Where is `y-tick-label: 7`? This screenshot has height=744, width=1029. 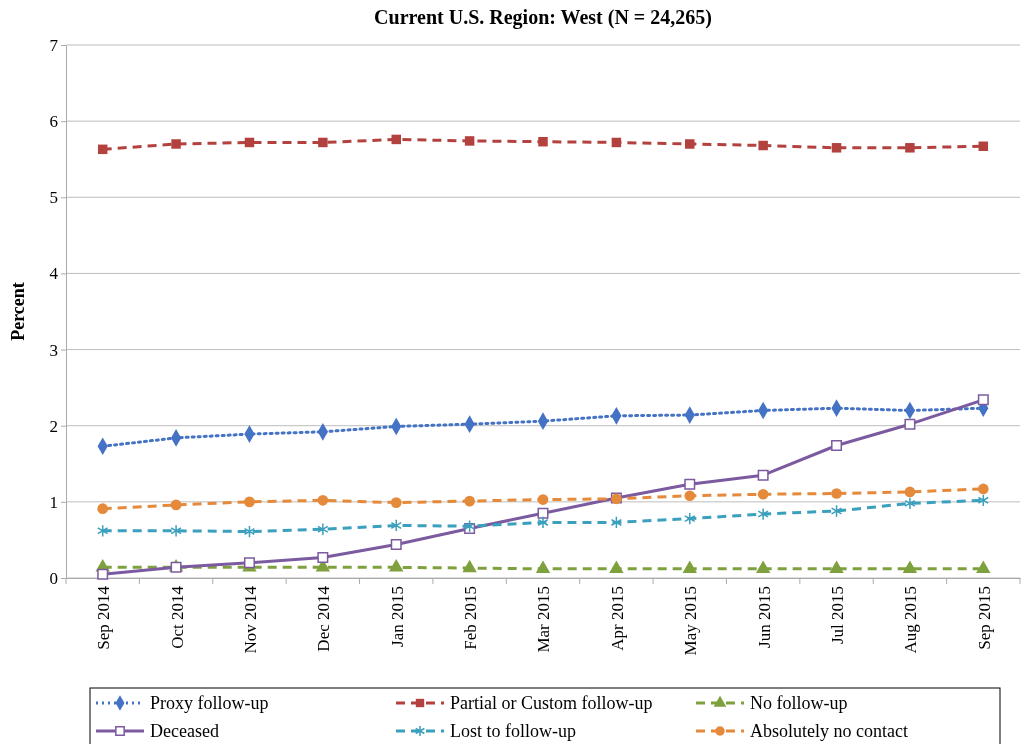 y-tick-label: 7 is located at coordinates (54, 45).